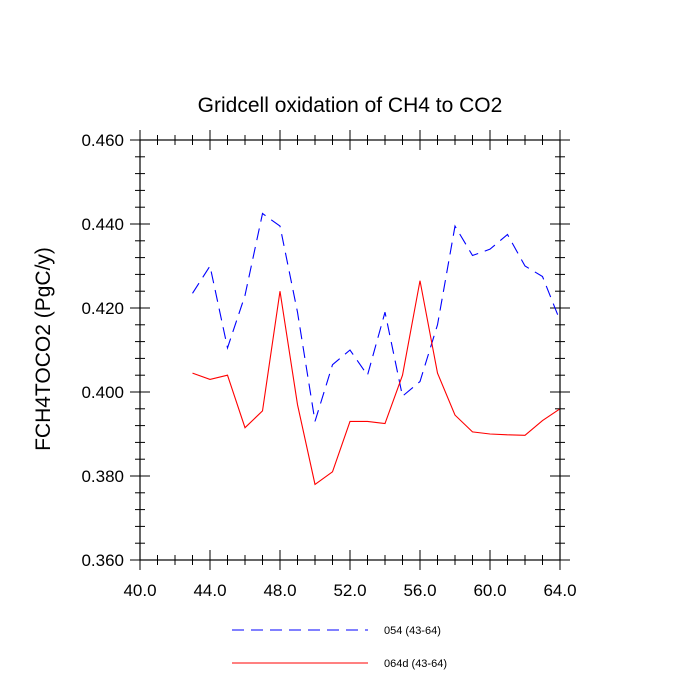 The width and height of the screenshot is (700, 700). I want to click on x-tick-label: 44.0, so click(209, 590).